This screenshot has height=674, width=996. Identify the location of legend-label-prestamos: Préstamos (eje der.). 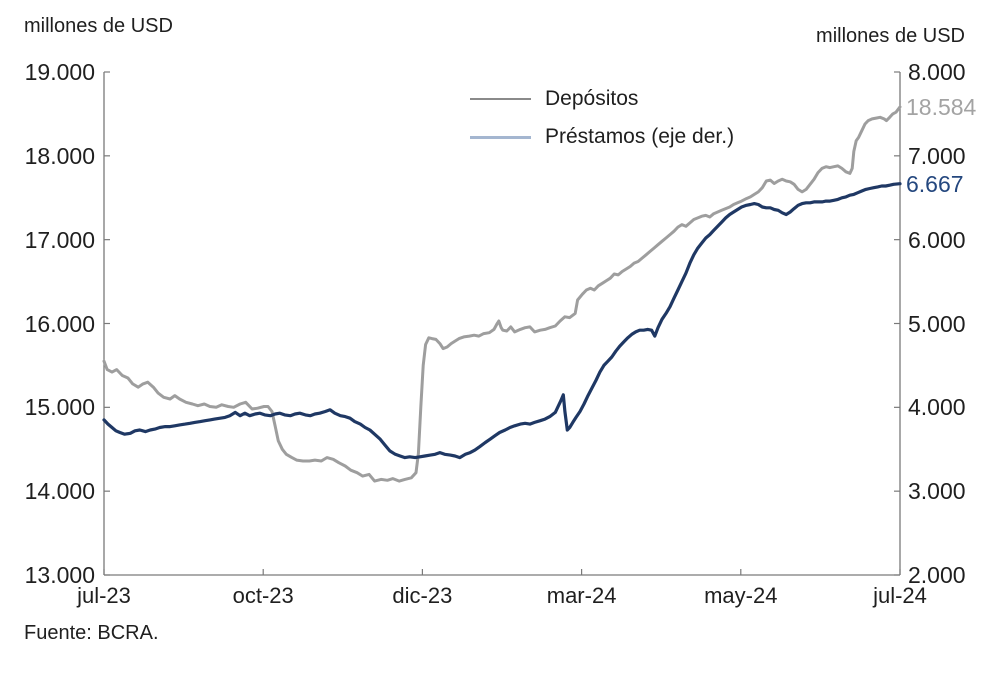
(640, 136).